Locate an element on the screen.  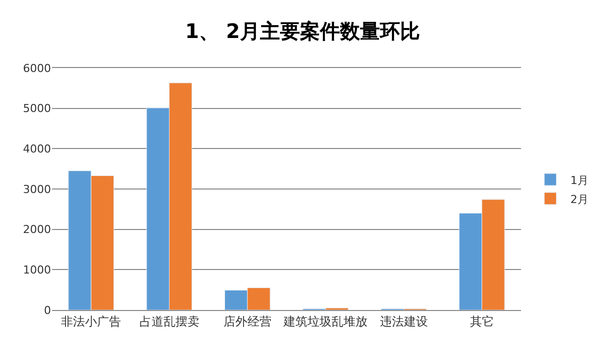
x-tick-label: 违法建设 is located at coordinates (404, 321).